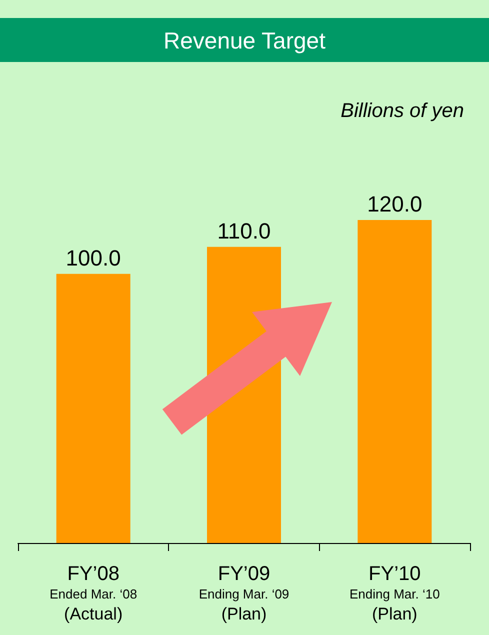  I want to click on x-tick-label: FY’09 Ending Mar. ‘09 (Plan), so click(244, 593).